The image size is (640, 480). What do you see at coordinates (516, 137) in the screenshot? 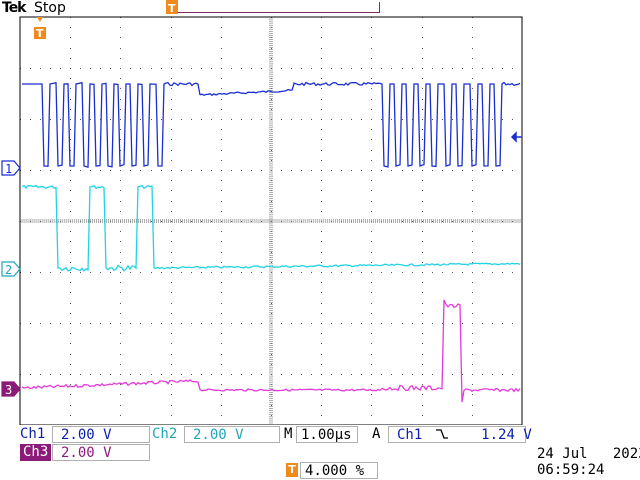
I see `trigger-level-arrow-icon` at bounding box center [516, 137].